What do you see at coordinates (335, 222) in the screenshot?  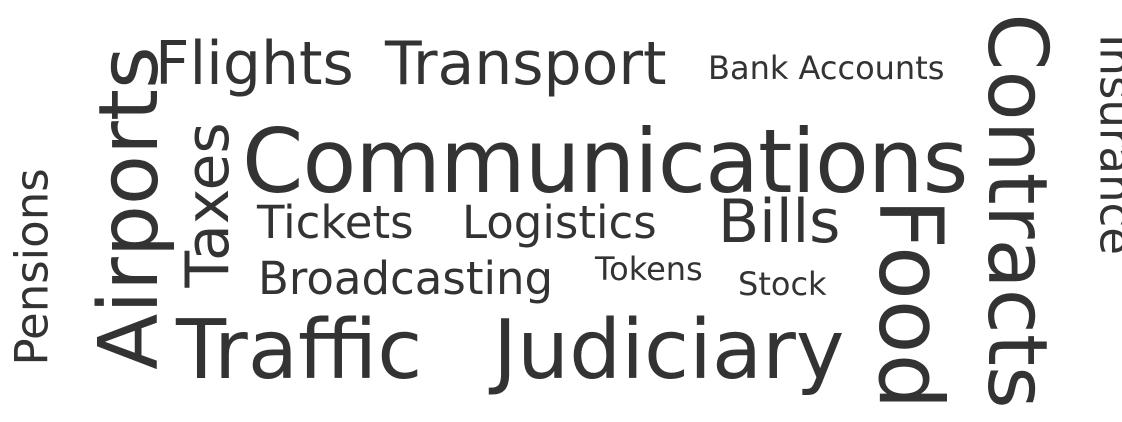 I see `word-tickets: Tickets` at bounding box center [335, 222].